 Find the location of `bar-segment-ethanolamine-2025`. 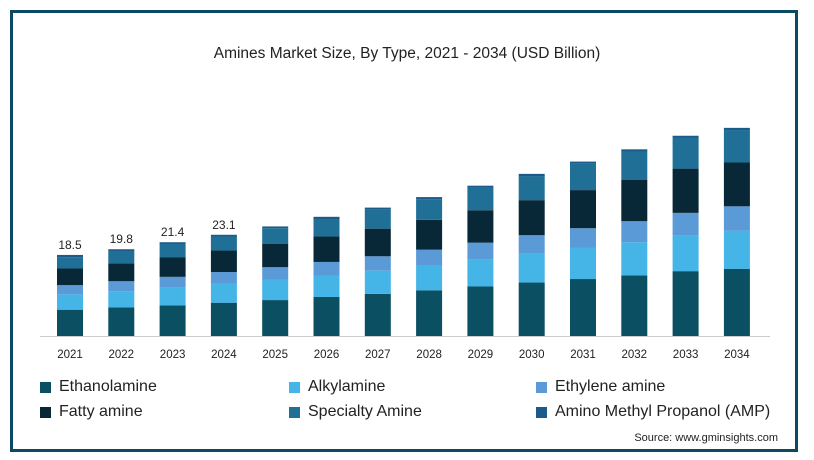

bar-segment-ethanolamine-2025 is located at coordinates (275, 318).